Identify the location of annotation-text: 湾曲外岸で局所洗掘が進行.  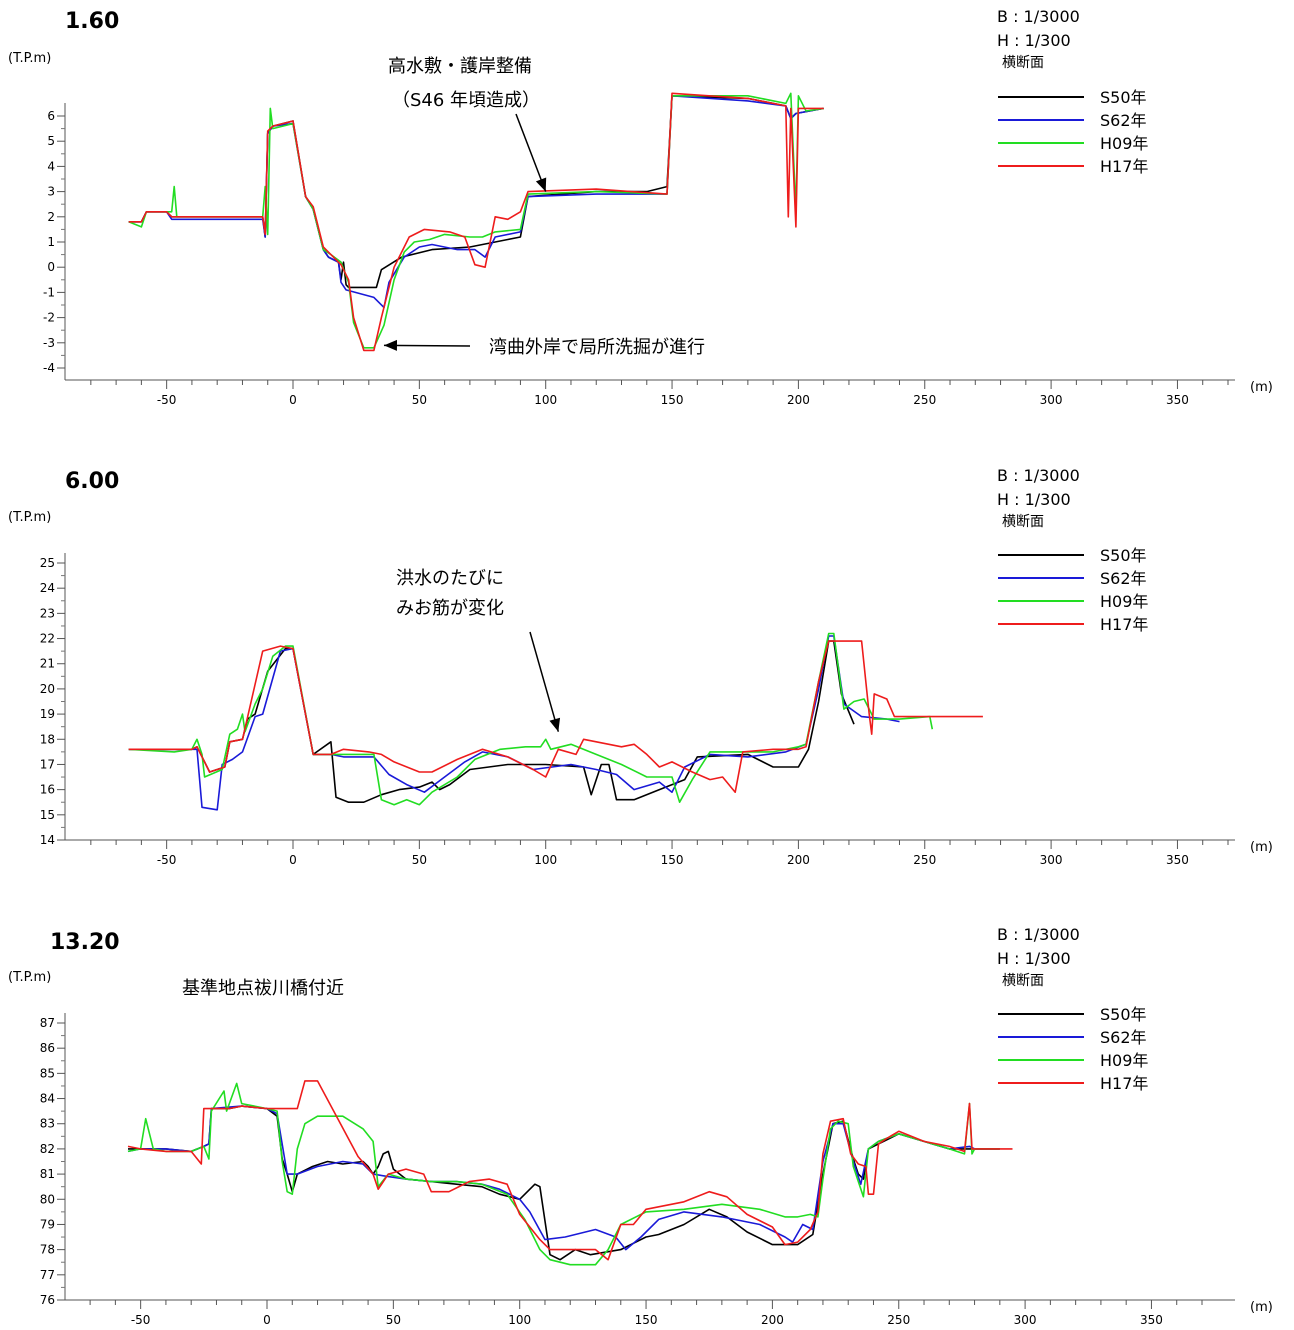
(597, 347).